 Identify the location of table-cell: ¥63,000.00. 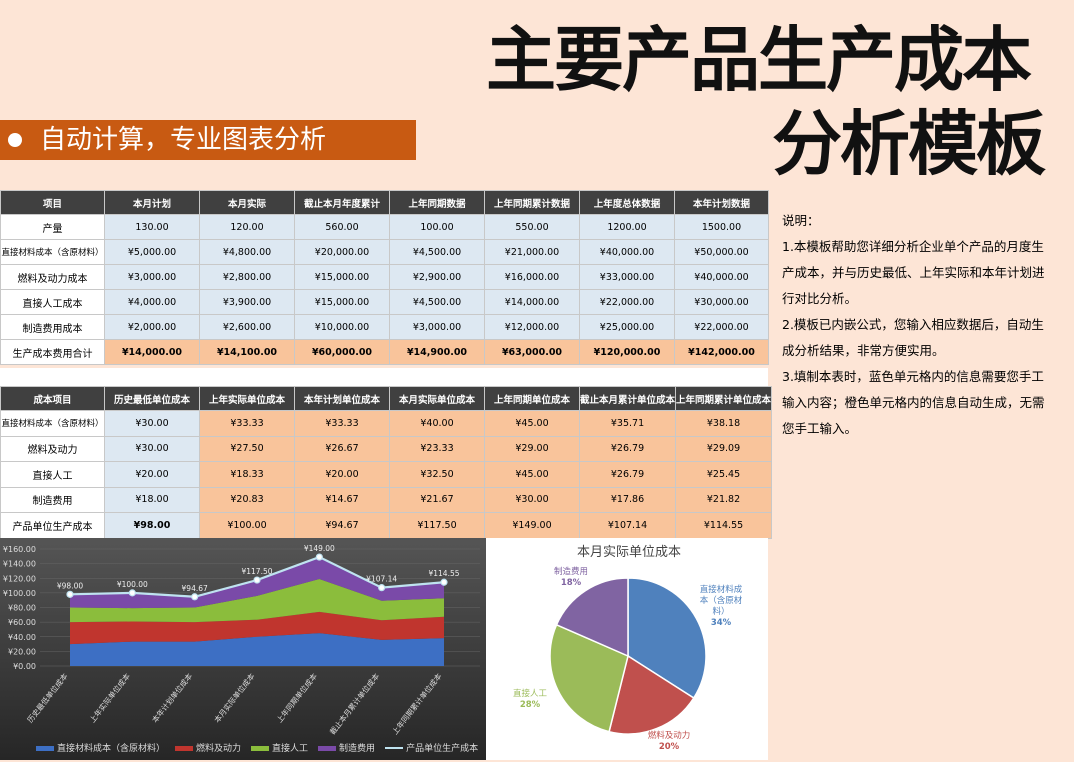
(532, 352).